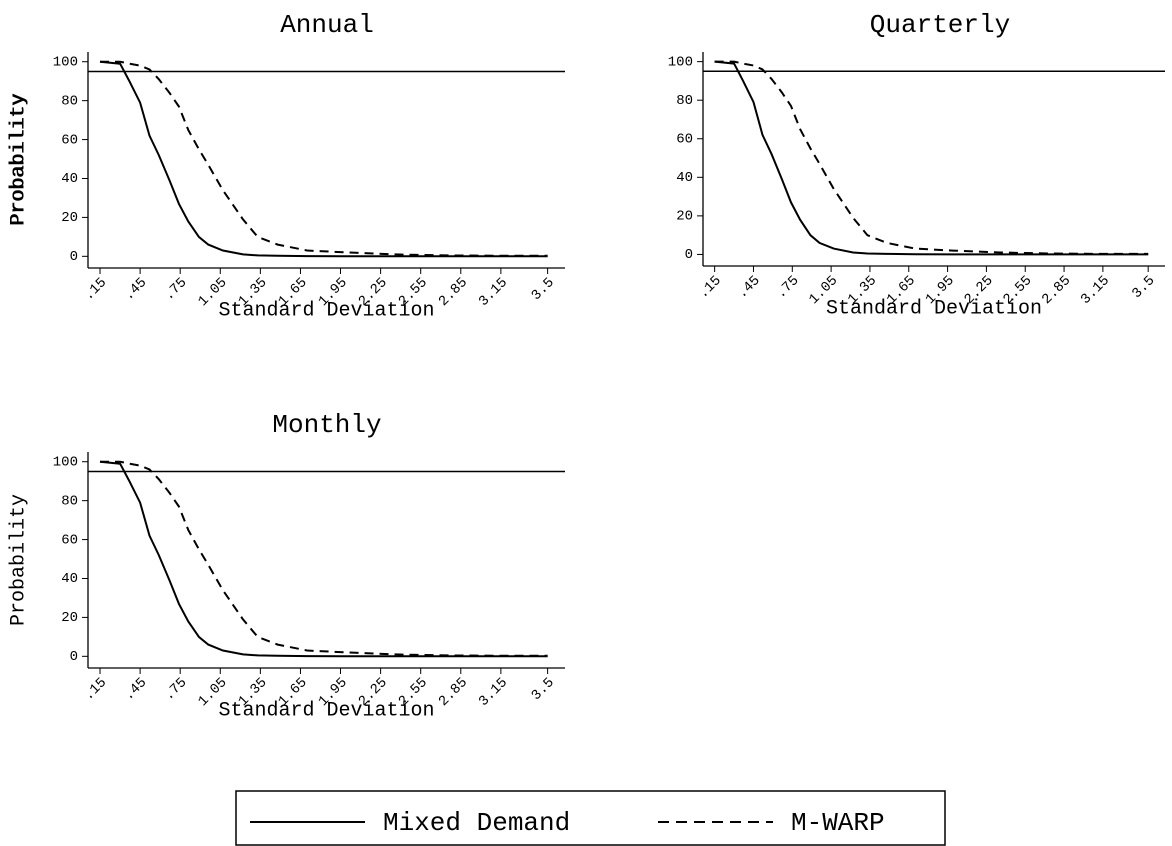  I want to click on legend-label: Mixed Demand, so click(476, 823).